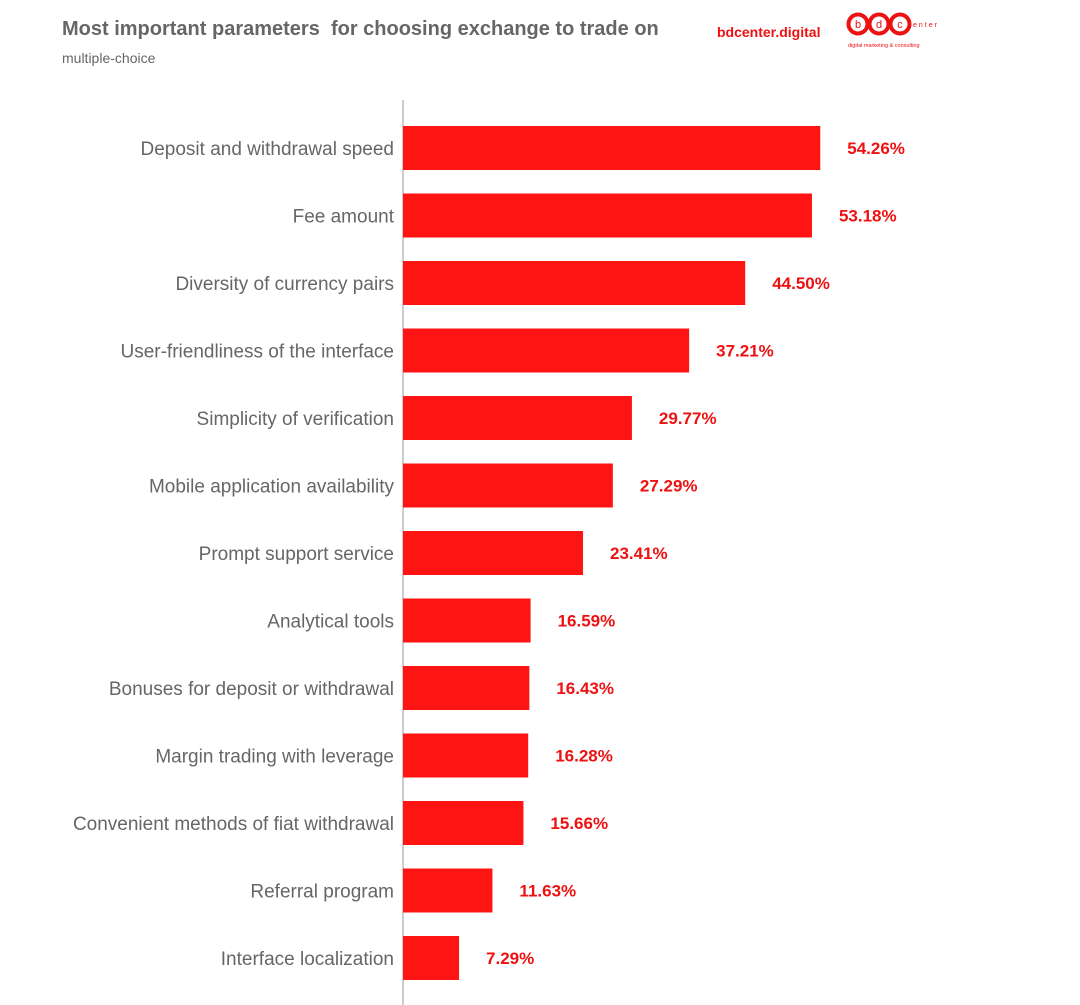 The height and width of the screenshot is (1005, 1080). I want to click on value-label: 16.59%, so click(587, 621).